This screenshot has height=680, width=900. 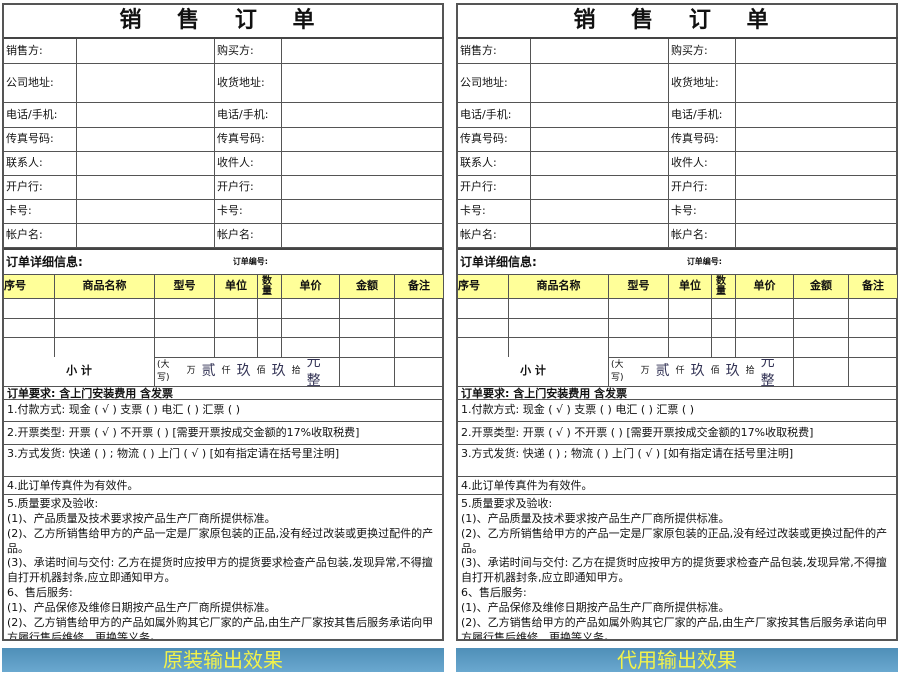 What do you see at coordinates (40, 83) in the screenshot?
I see `seller-field-label: 公司地址:` at bounding box center [40, 83].